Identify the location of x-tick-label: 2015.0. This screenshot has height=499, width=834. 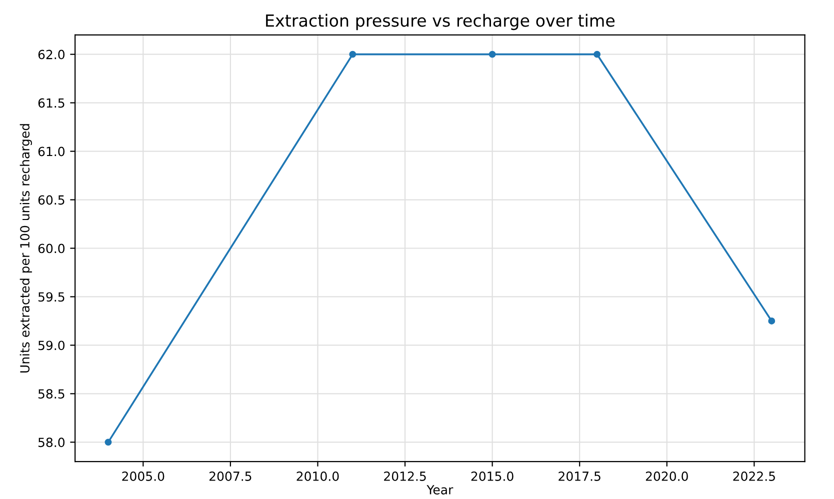
(492, 476).